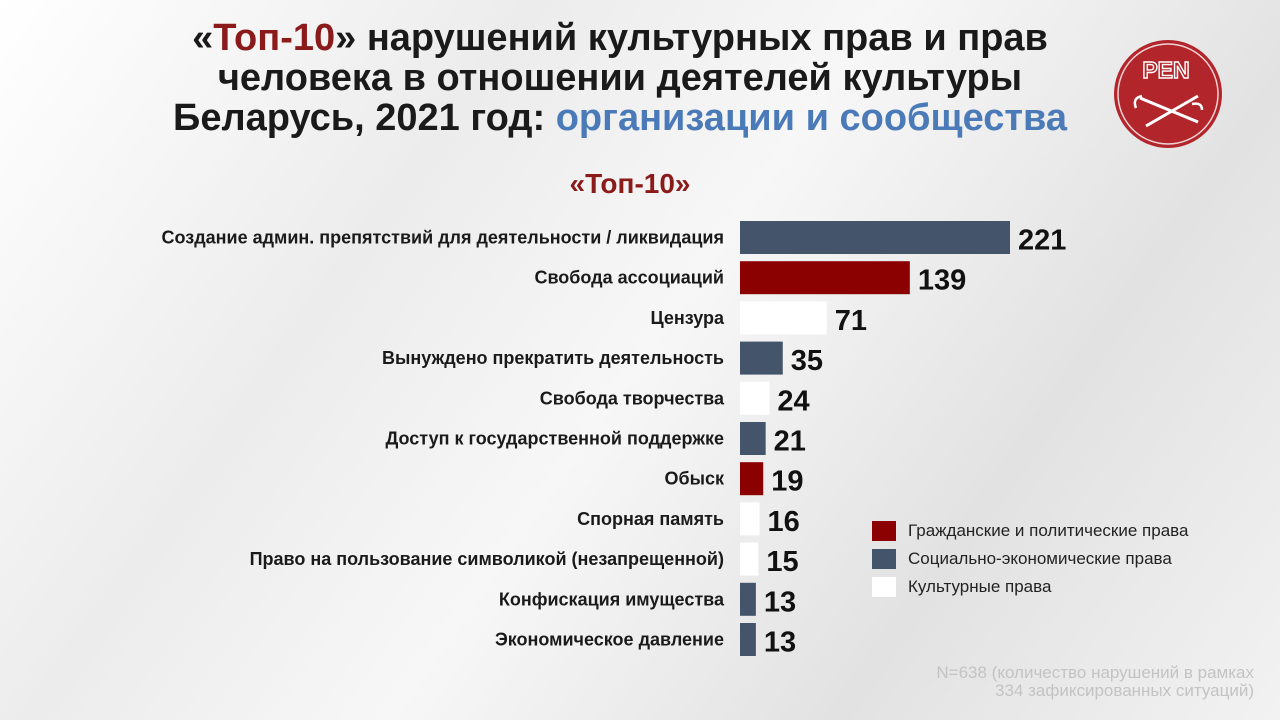  I want to click on value-label-10: 13, so click(780, 643).